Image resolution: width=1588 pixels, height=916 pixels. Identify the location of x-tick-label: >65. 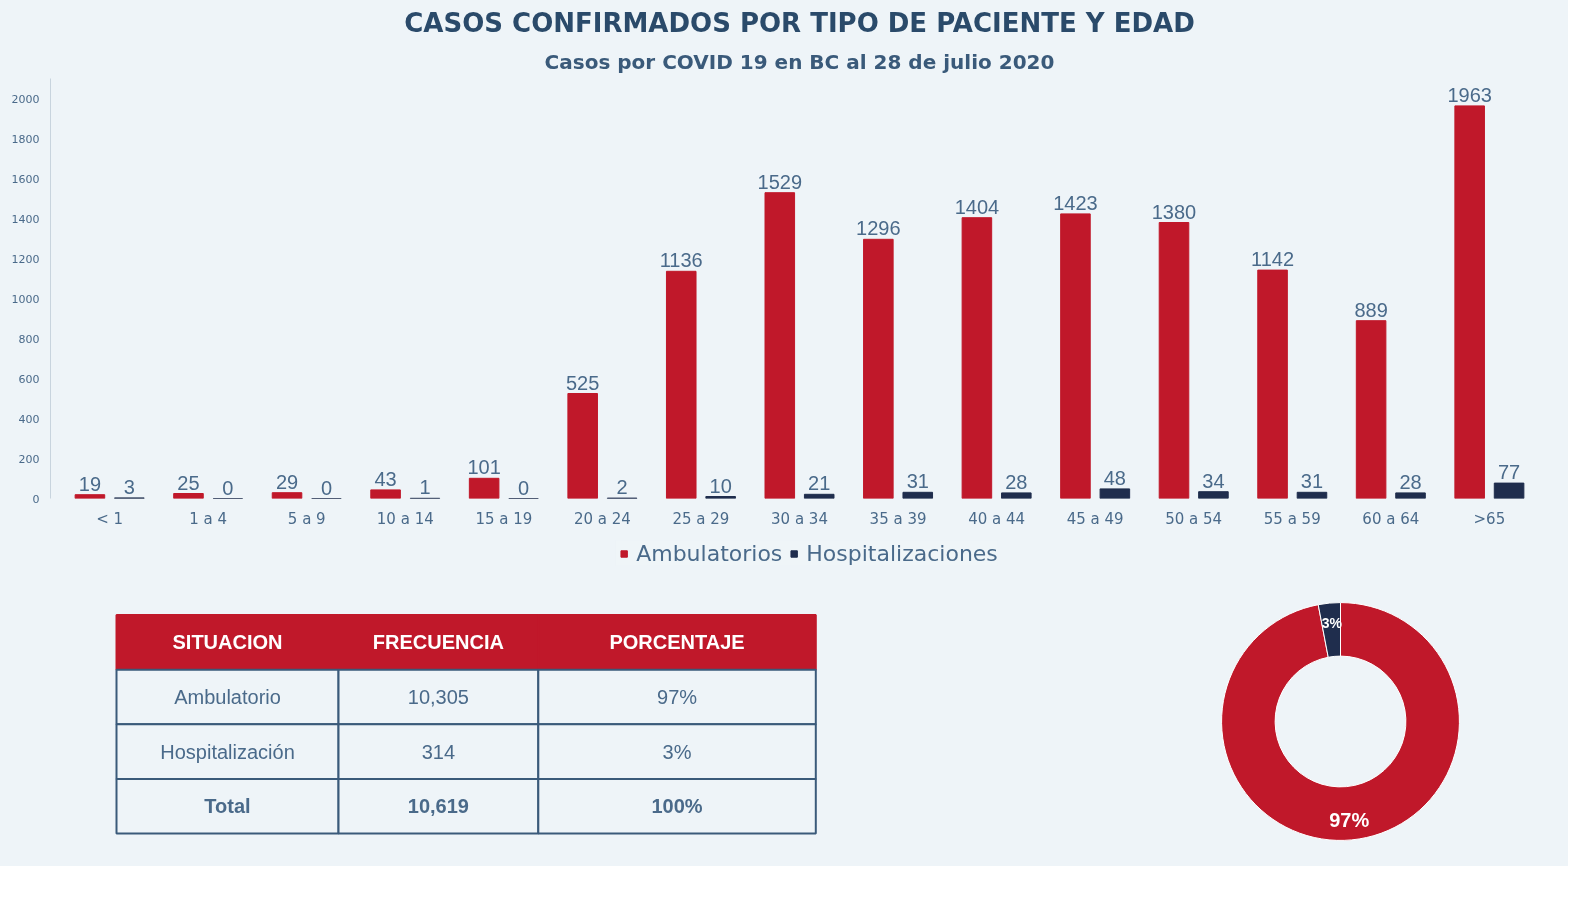
(1489, 518).